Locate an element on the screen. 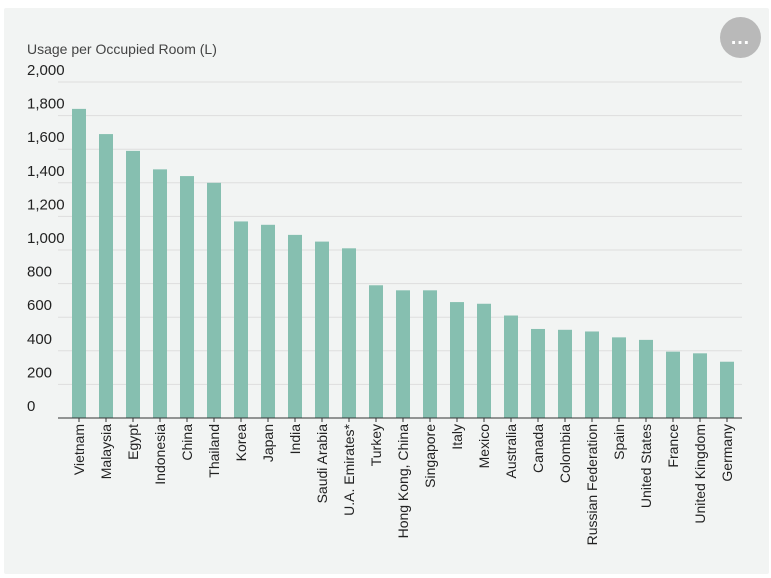 The height and width of the screenshot is (578, 771). y-tick-label: 1,000 is located at coordinates (46, 238).